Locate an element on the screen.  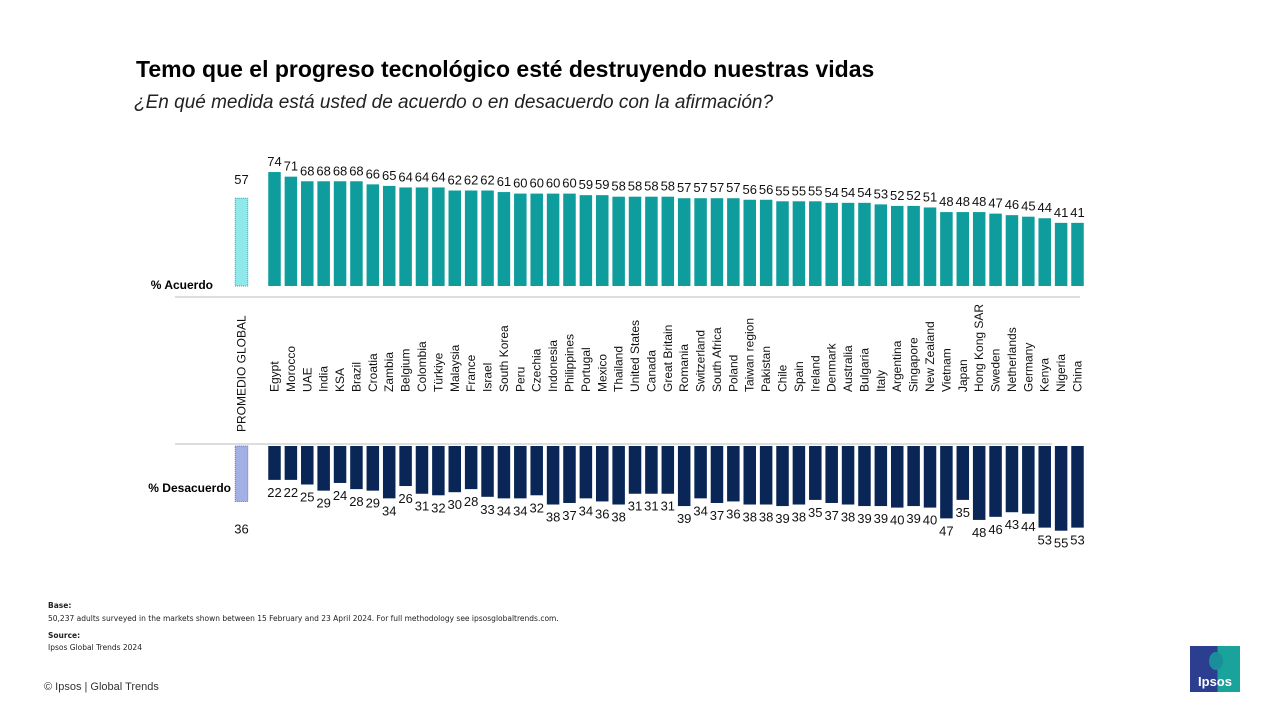
disagree-series-label: % Desacuerdo is located at coordinates (189, 488).